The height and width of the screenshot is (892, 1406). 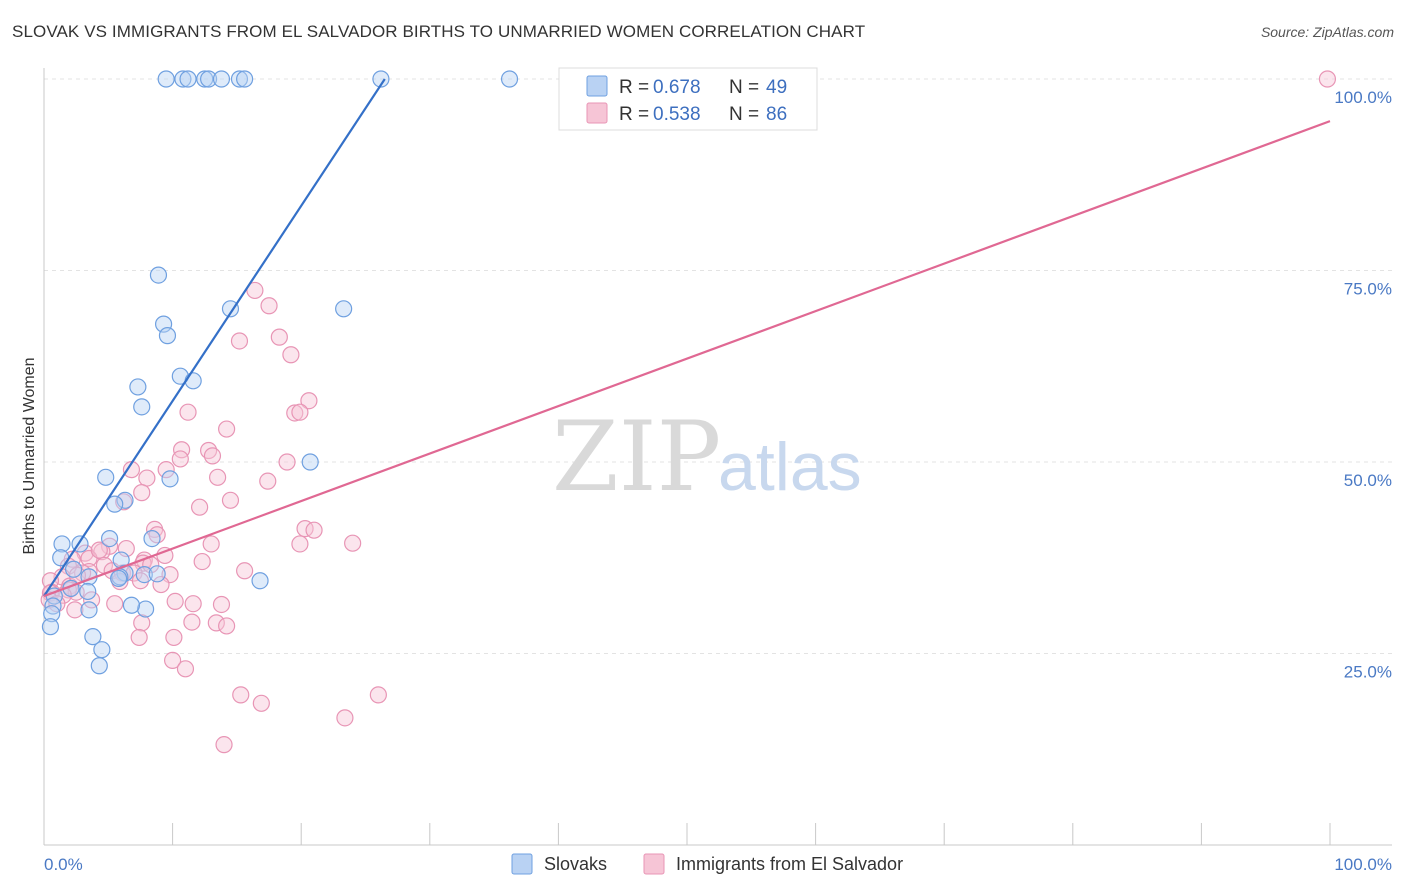 I want to click on y-tick-label: 25.0%, so click(x=1368, y=672).